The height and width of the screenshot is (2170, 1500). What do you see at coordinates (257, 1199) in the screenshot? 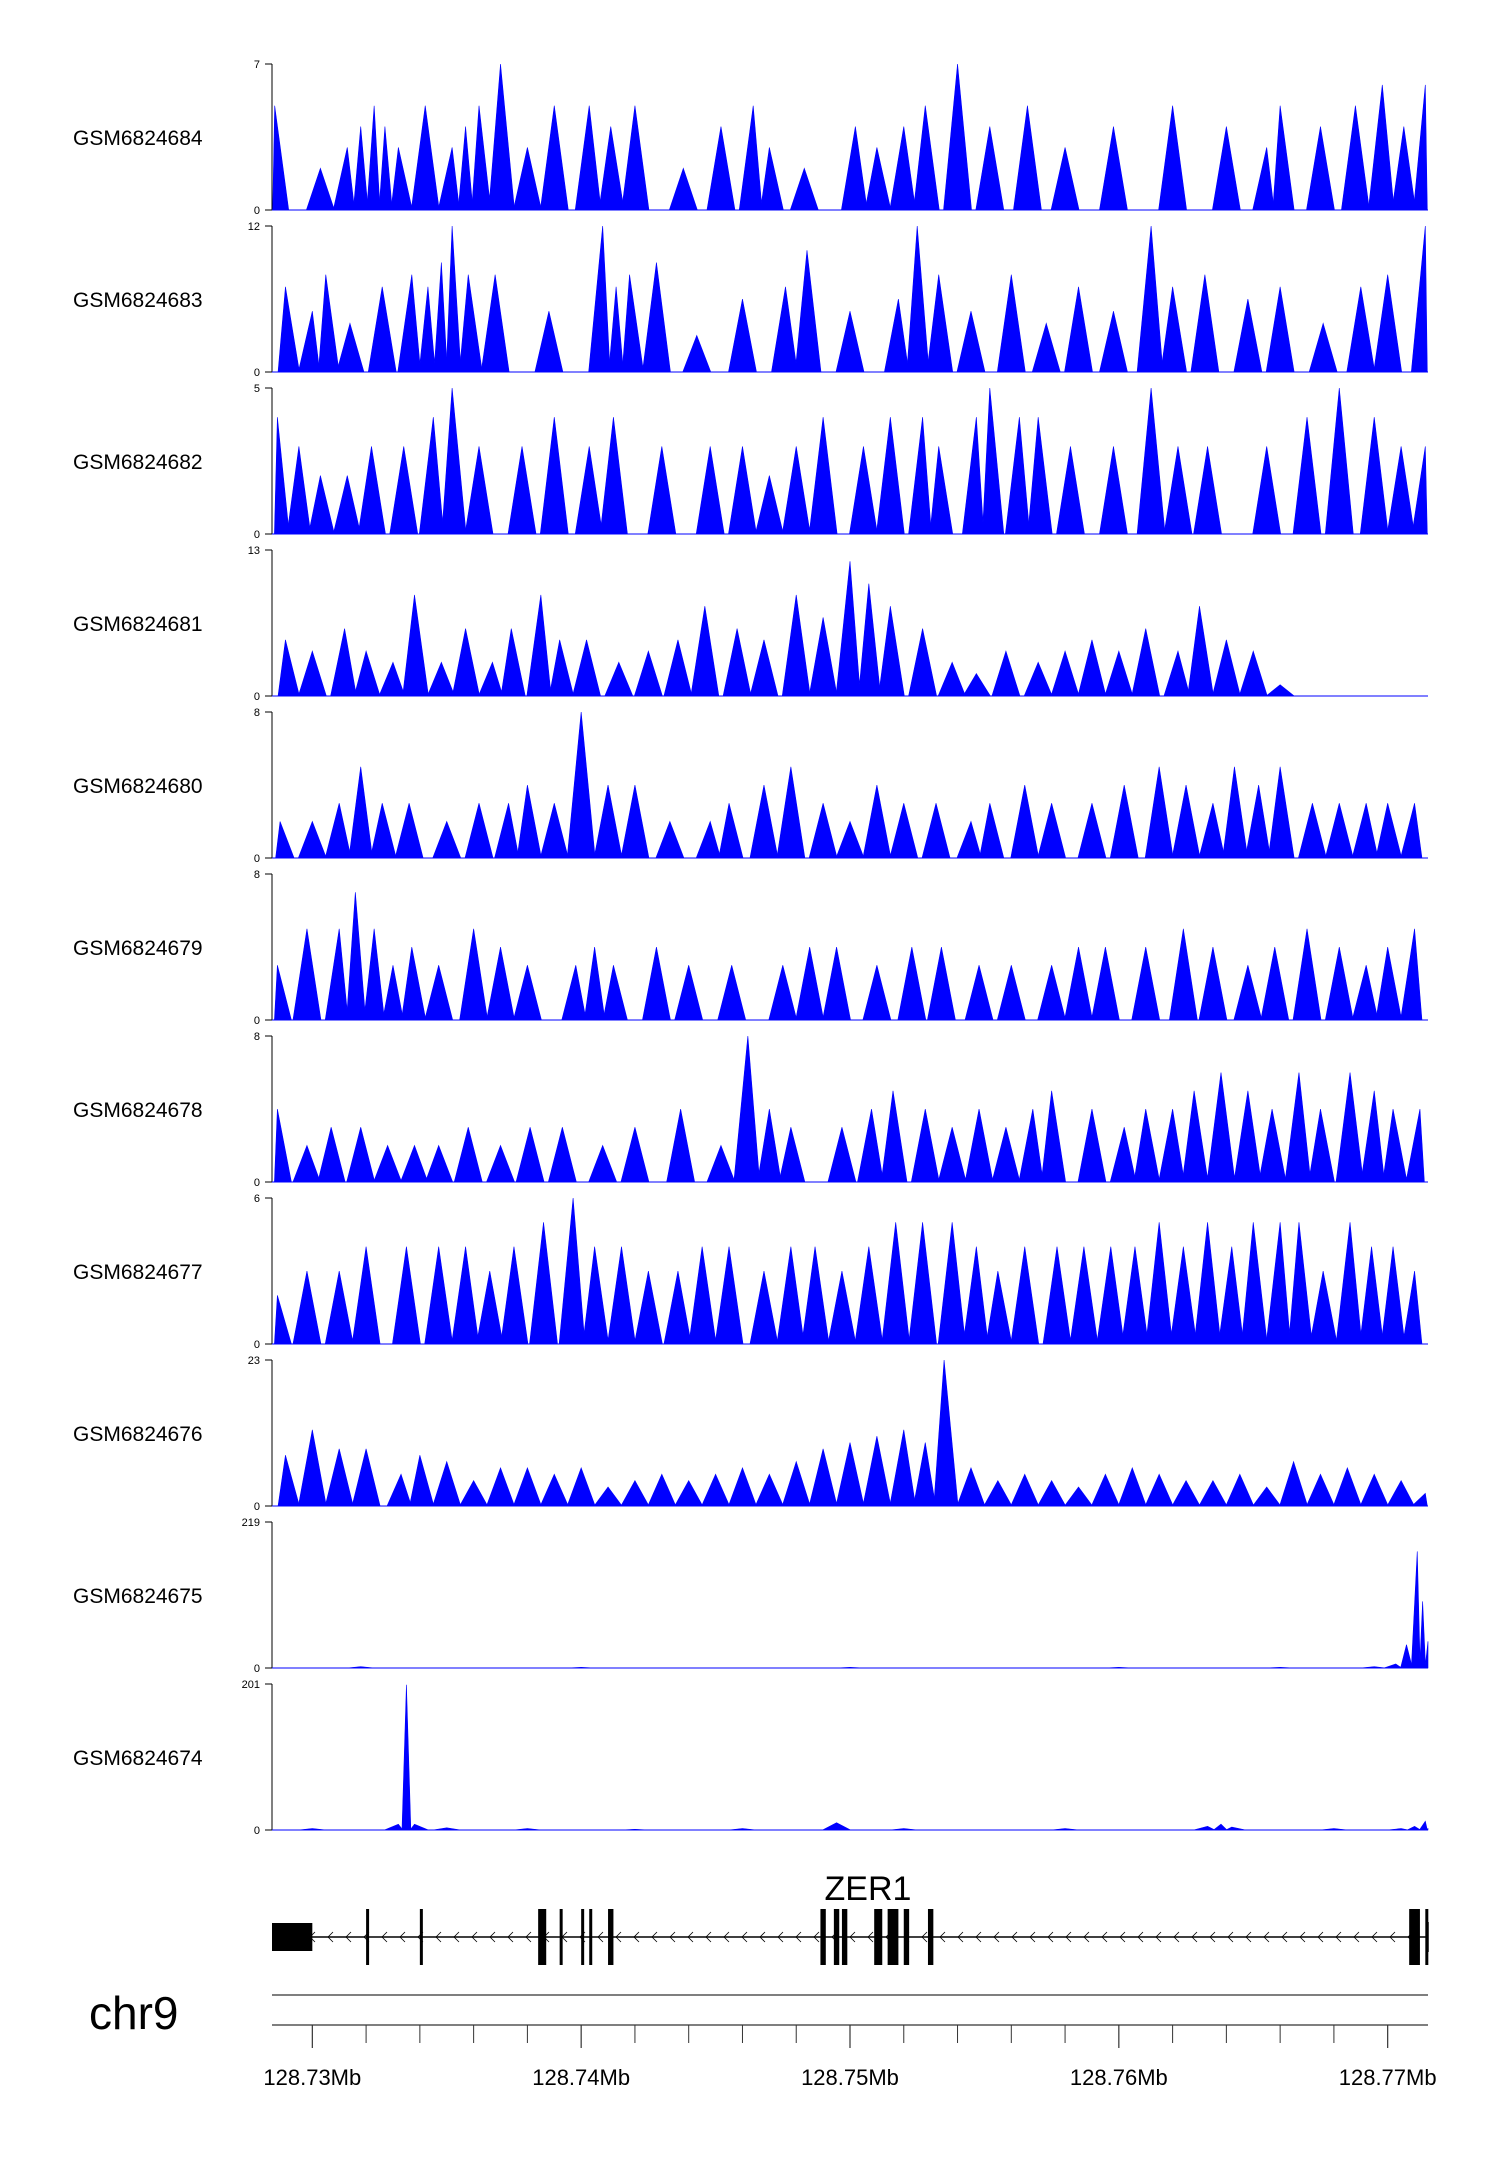
I see `y-axis-max-label: 6` at bounding box center [257, 1199].